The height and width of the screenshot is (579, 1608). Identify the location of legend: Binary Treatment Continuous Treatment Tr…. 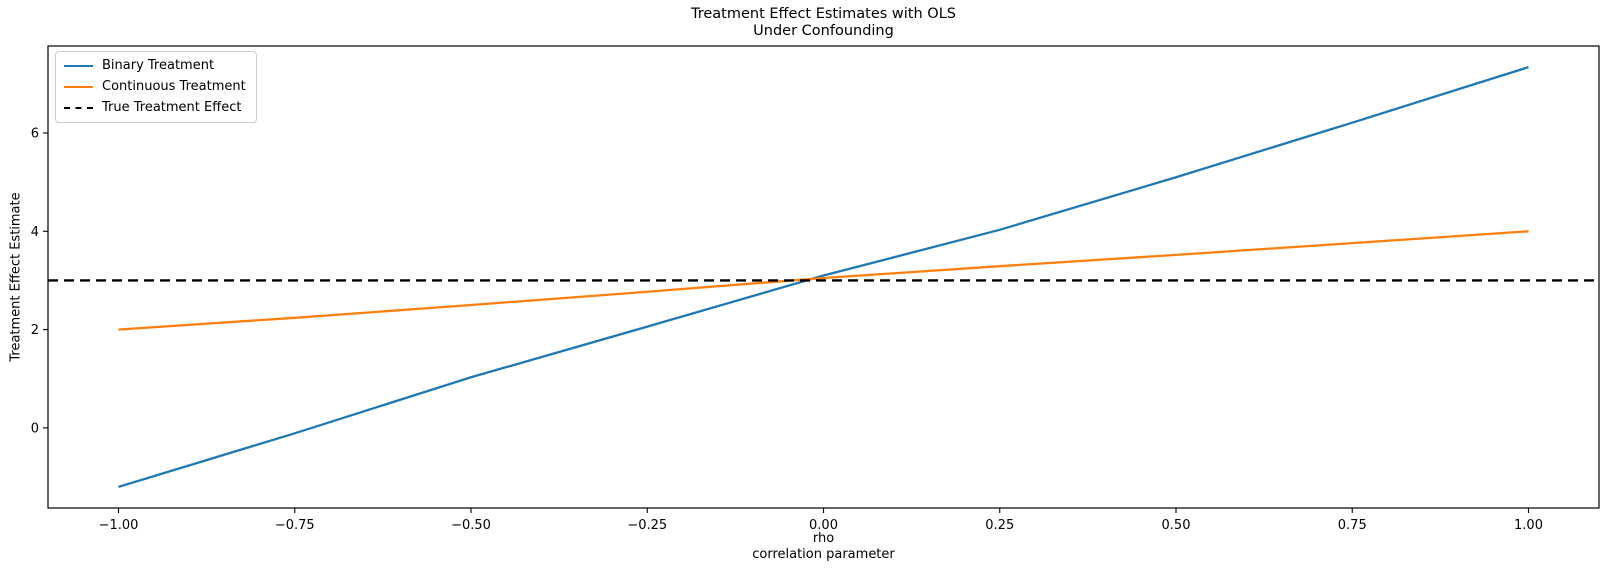
(156, 87).